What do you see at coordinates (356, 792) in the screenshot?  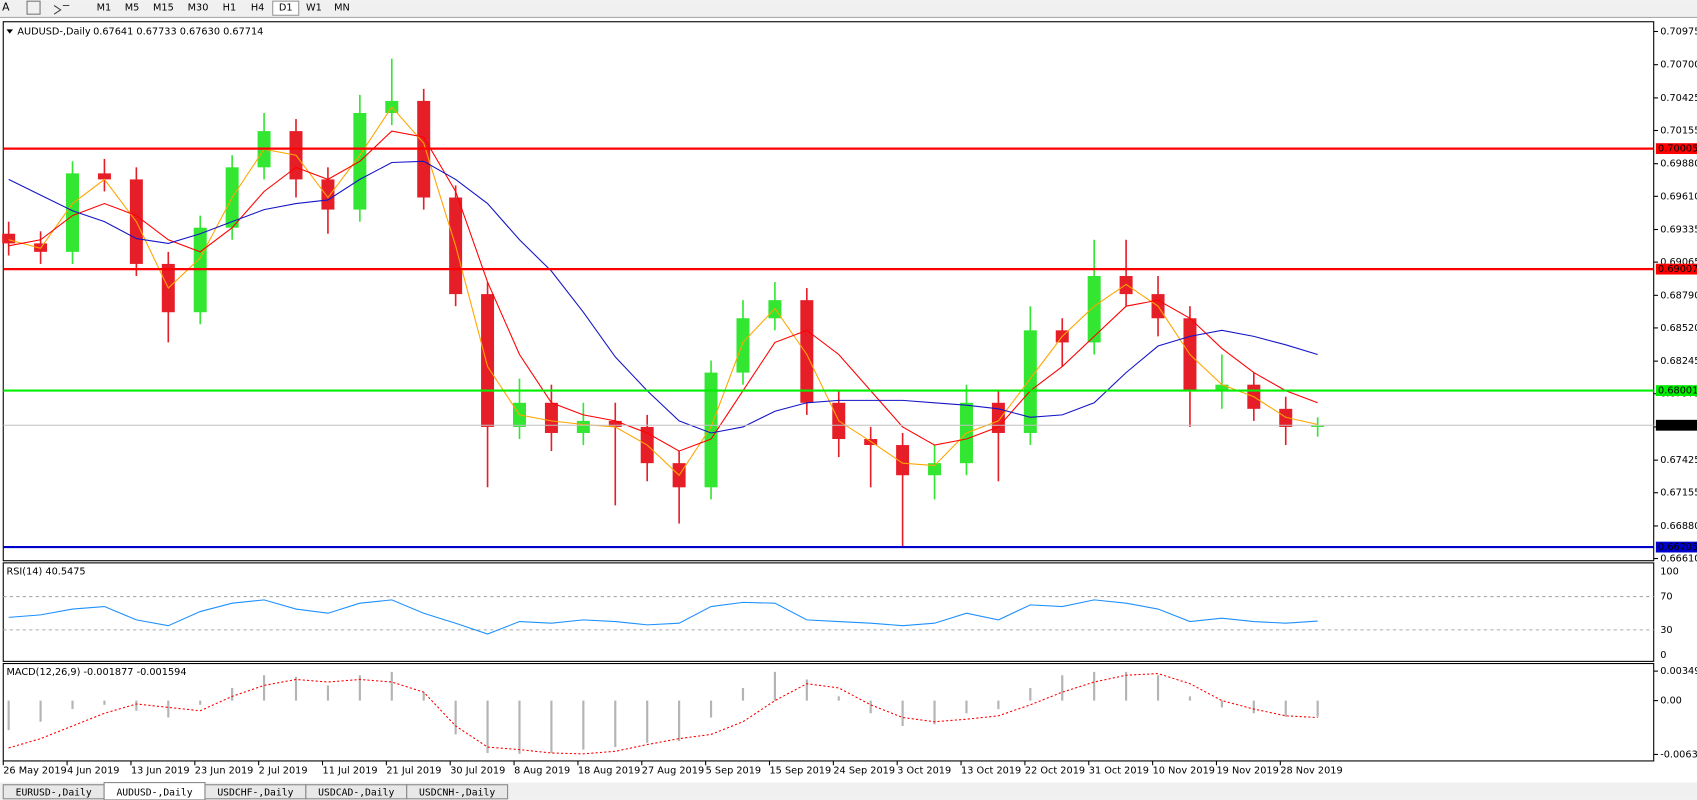 I see `tab-label: USDCAD-,Daily` at bounding box center [356, 792].